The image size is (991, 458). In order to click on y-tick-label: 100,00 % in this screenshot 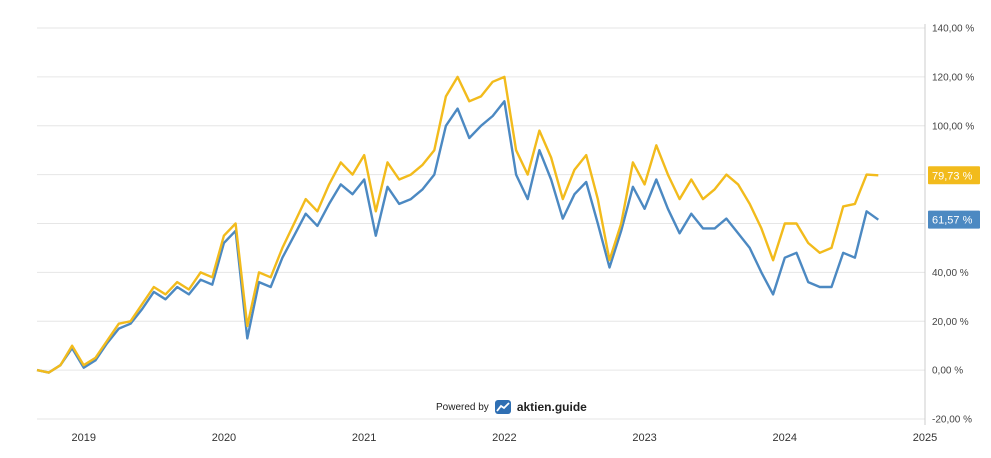, I will do `click(953, 126)`.